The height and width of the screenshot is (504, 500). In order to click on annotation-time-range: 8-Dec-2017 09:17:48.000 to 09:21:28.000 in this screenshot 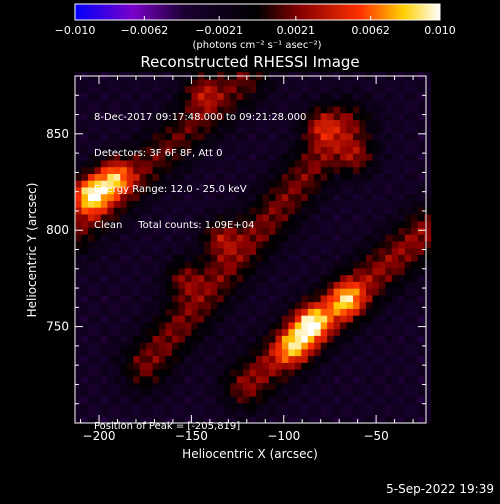, I will do `click(200, 117)`.